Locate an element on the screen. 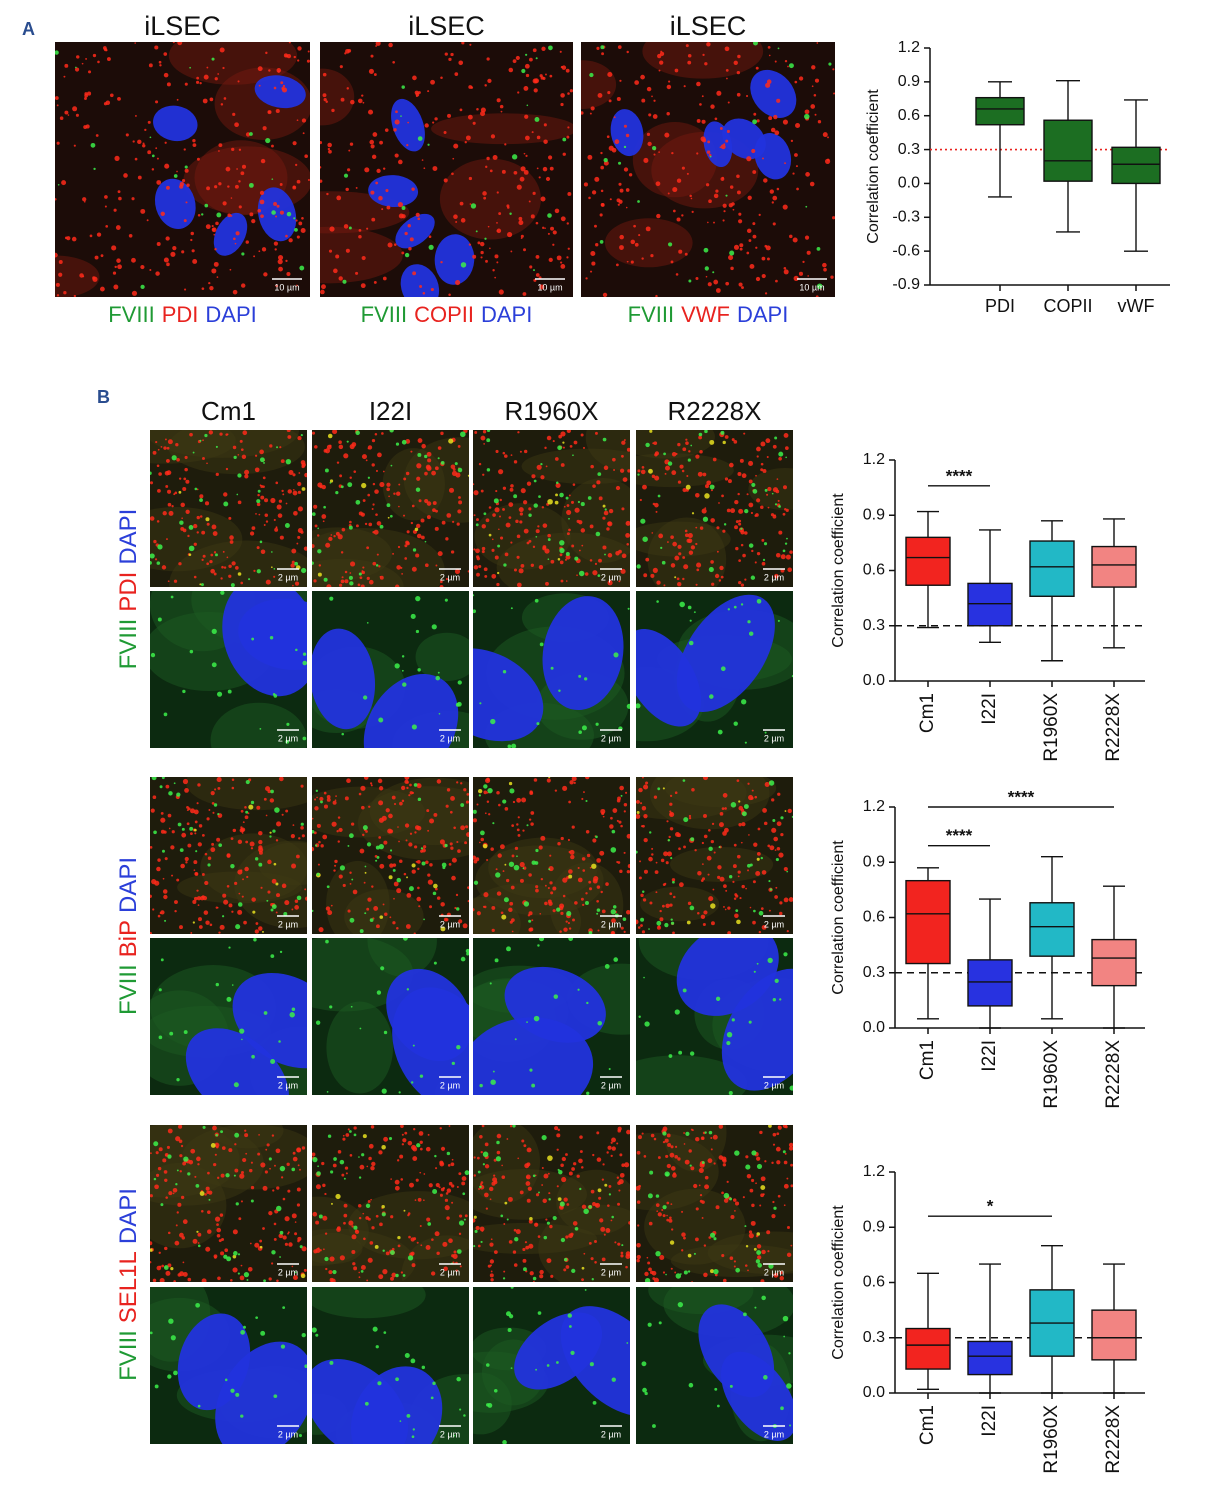  micrograph: 2 µm is located at coordinates (390, 669).